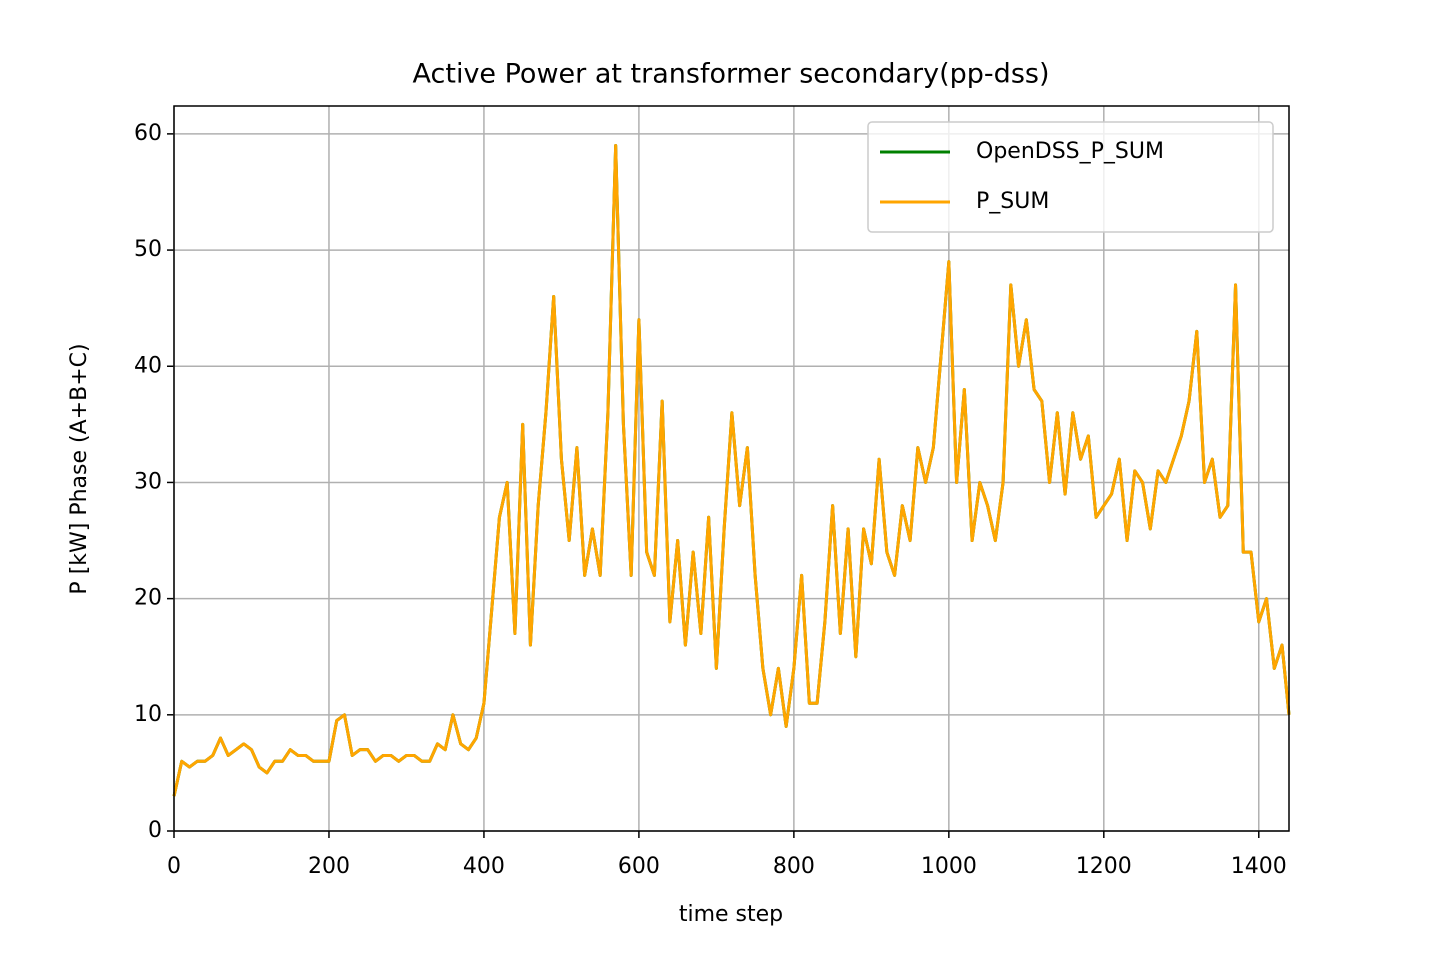 The image size is (1447, 971). What do you see at coordinates (174, 866) in the screenshot?
I see `x-tick-label: 0` at bounding box center [174, 866].